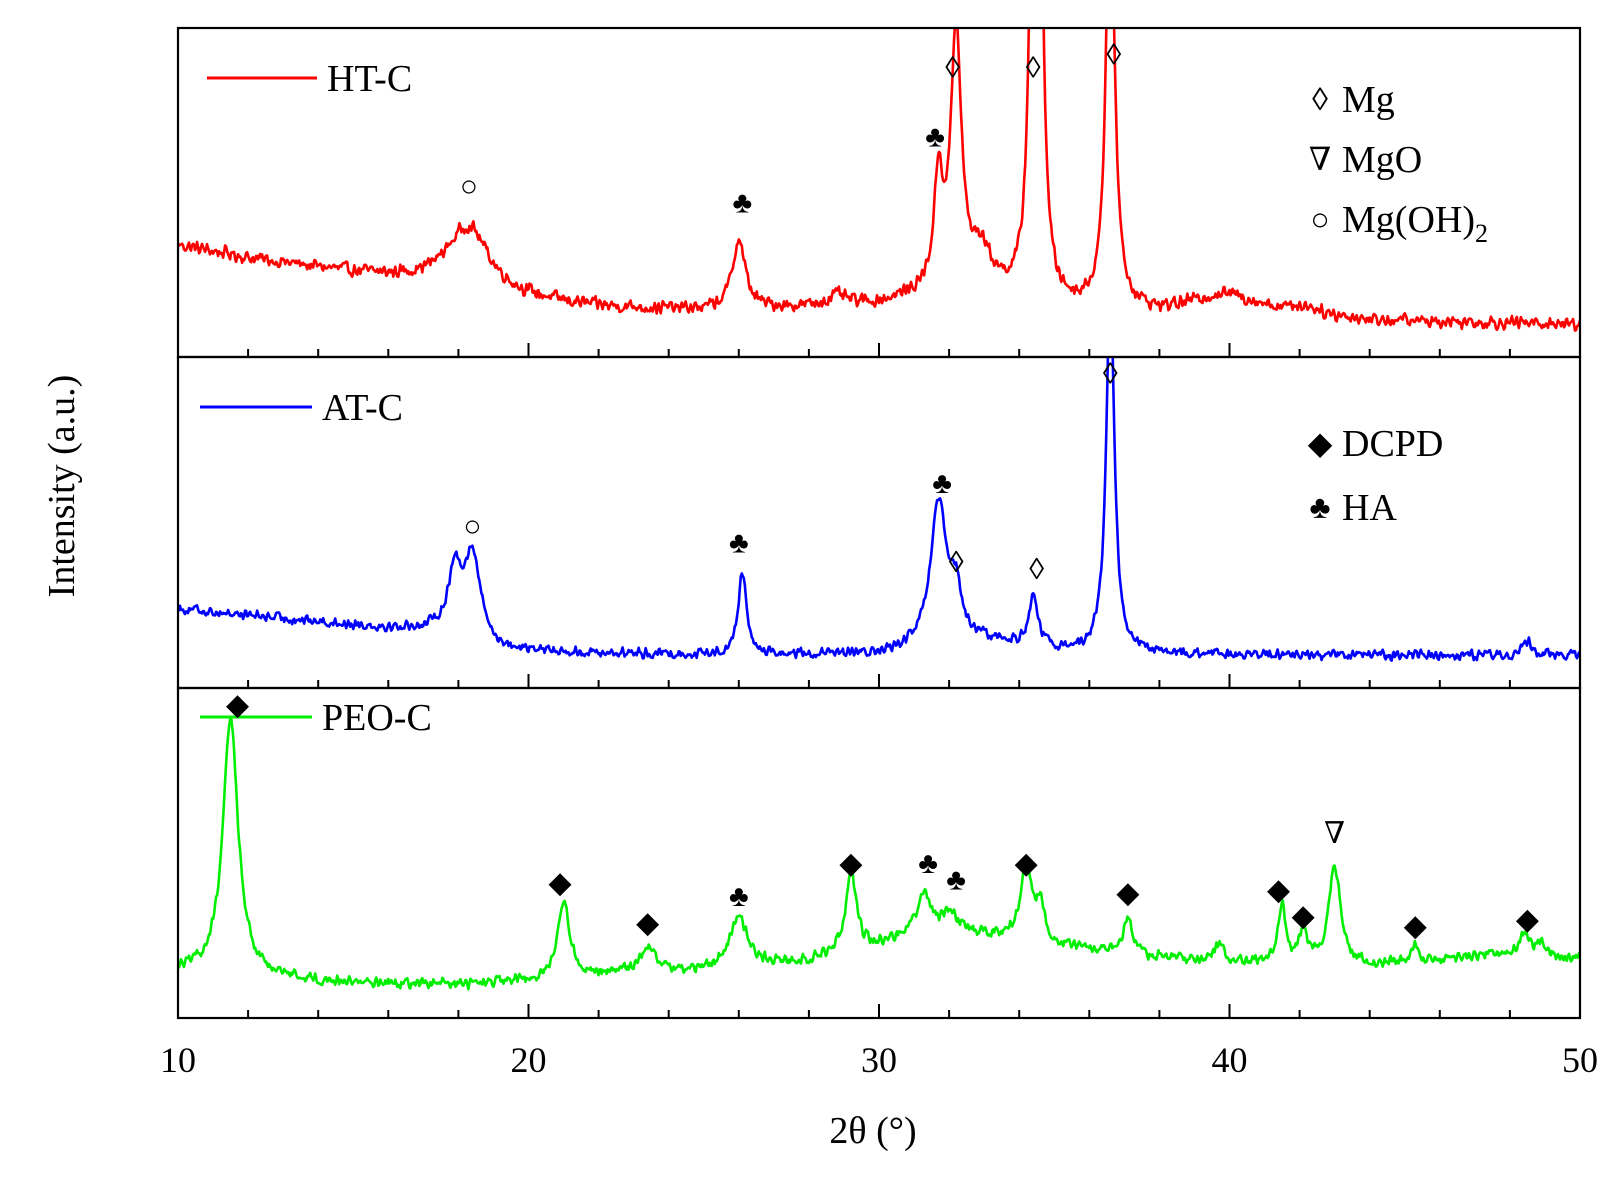  I want to click on phase-key-symbol-mg: ◊, so click(1320, 99).